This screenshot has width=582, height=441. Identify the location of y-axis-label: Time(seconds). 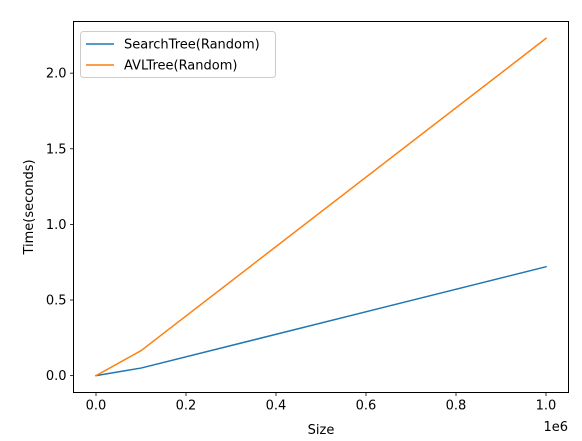
(29, 207).